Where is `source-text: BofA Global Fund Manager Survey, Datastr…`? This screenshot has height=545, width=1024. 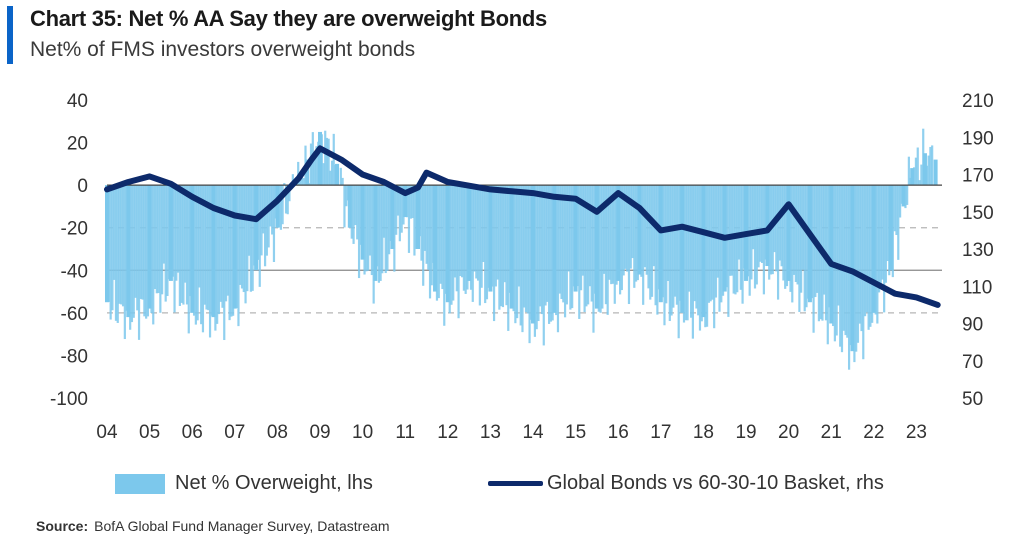 source-text: BofA Global Fund Manager Survey, Datastr… is located at coordinates (242, 526).